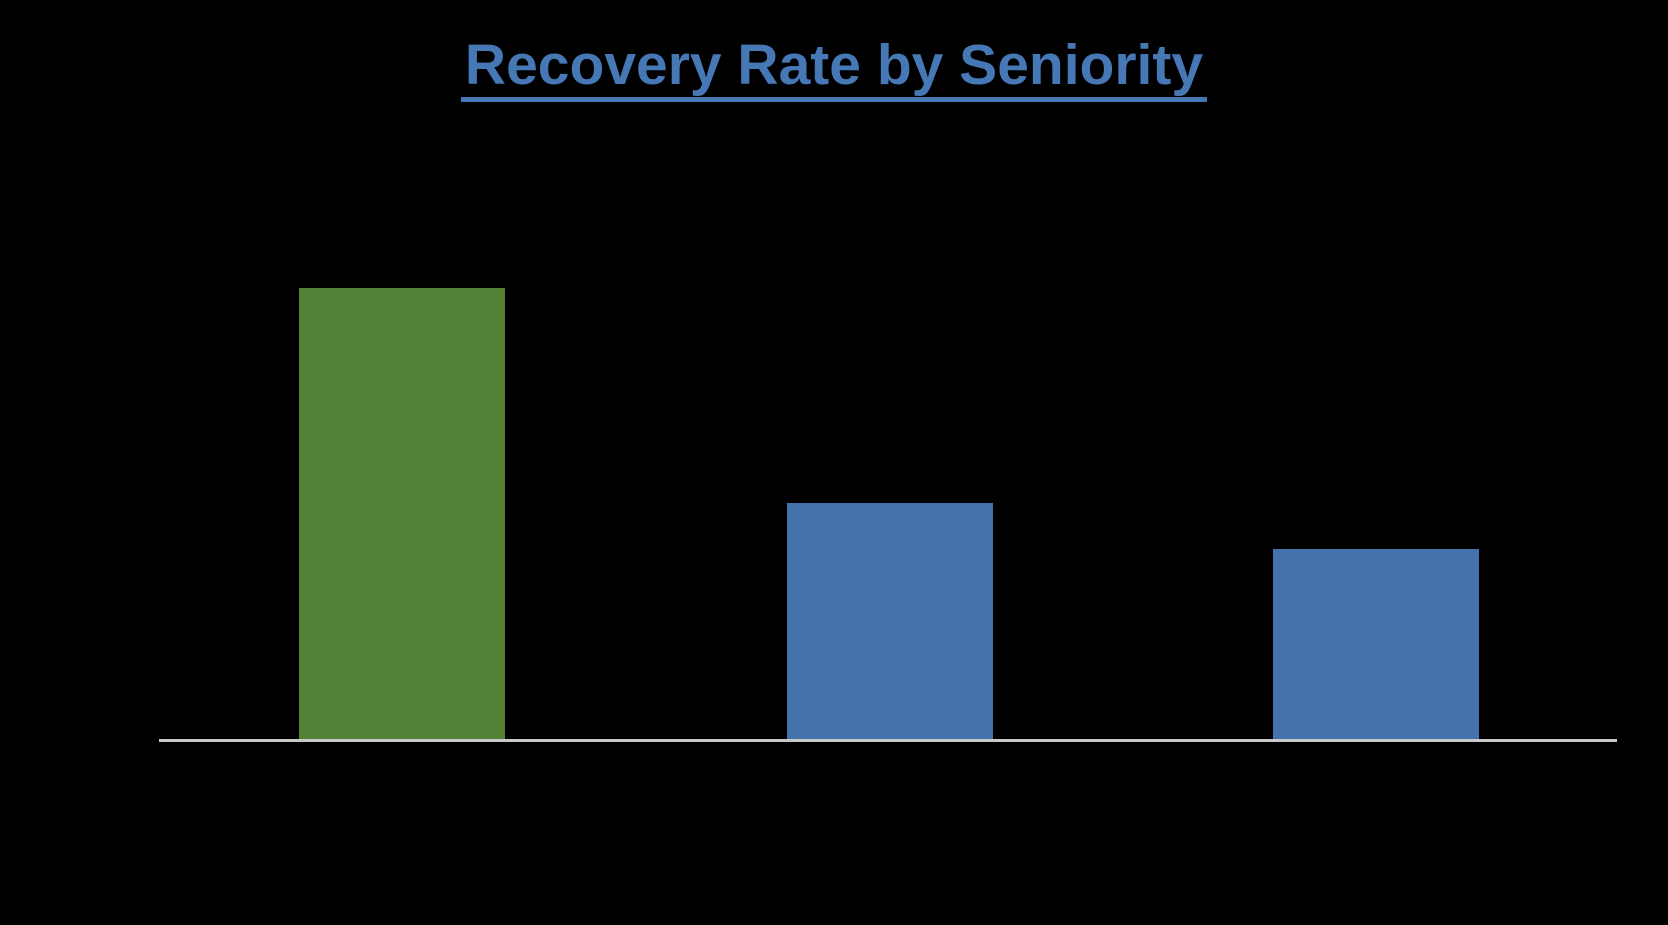 This screenshot has height=925, width=1668. Describe the element at coordinates (888, 740) in the screenshot. I see `x-axis-line` at that location.